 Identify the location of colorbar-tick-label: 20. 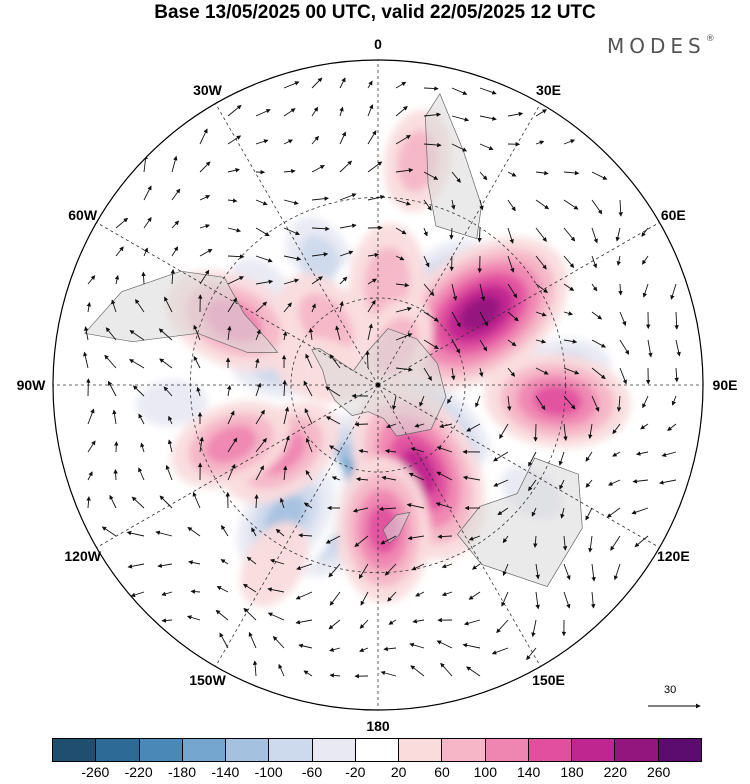
(399, 772).